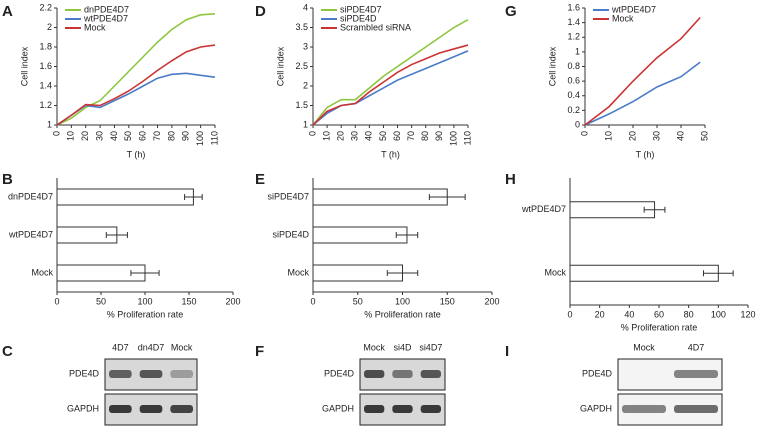 This screenshot has height=429, width=759. Describe the element at coordinates (305, 7) in the screenshot. I see `y-tick-label: 4` at that location.